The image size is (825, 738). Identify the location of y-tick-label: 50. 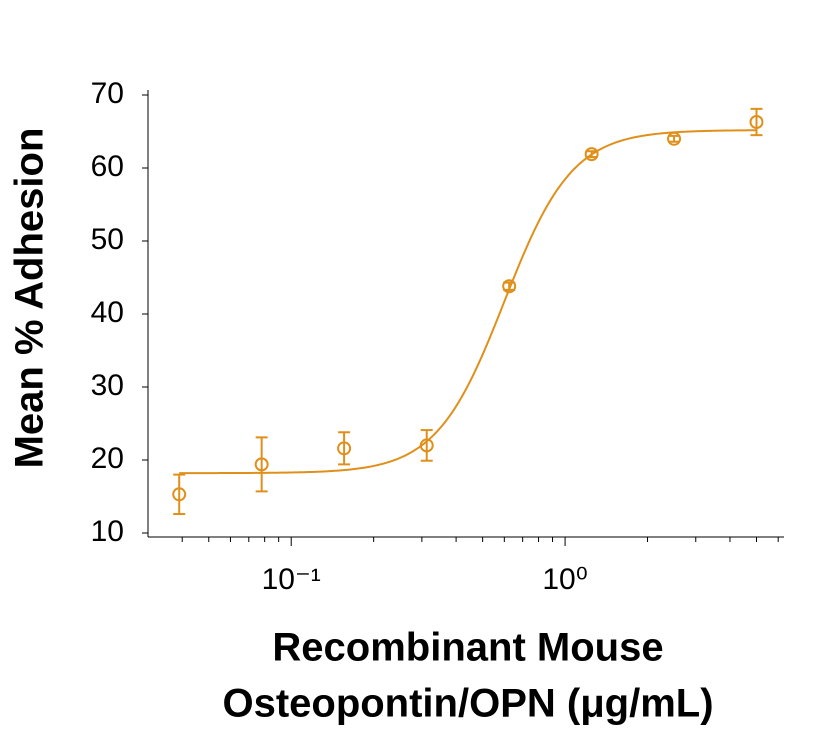
(107, 239).